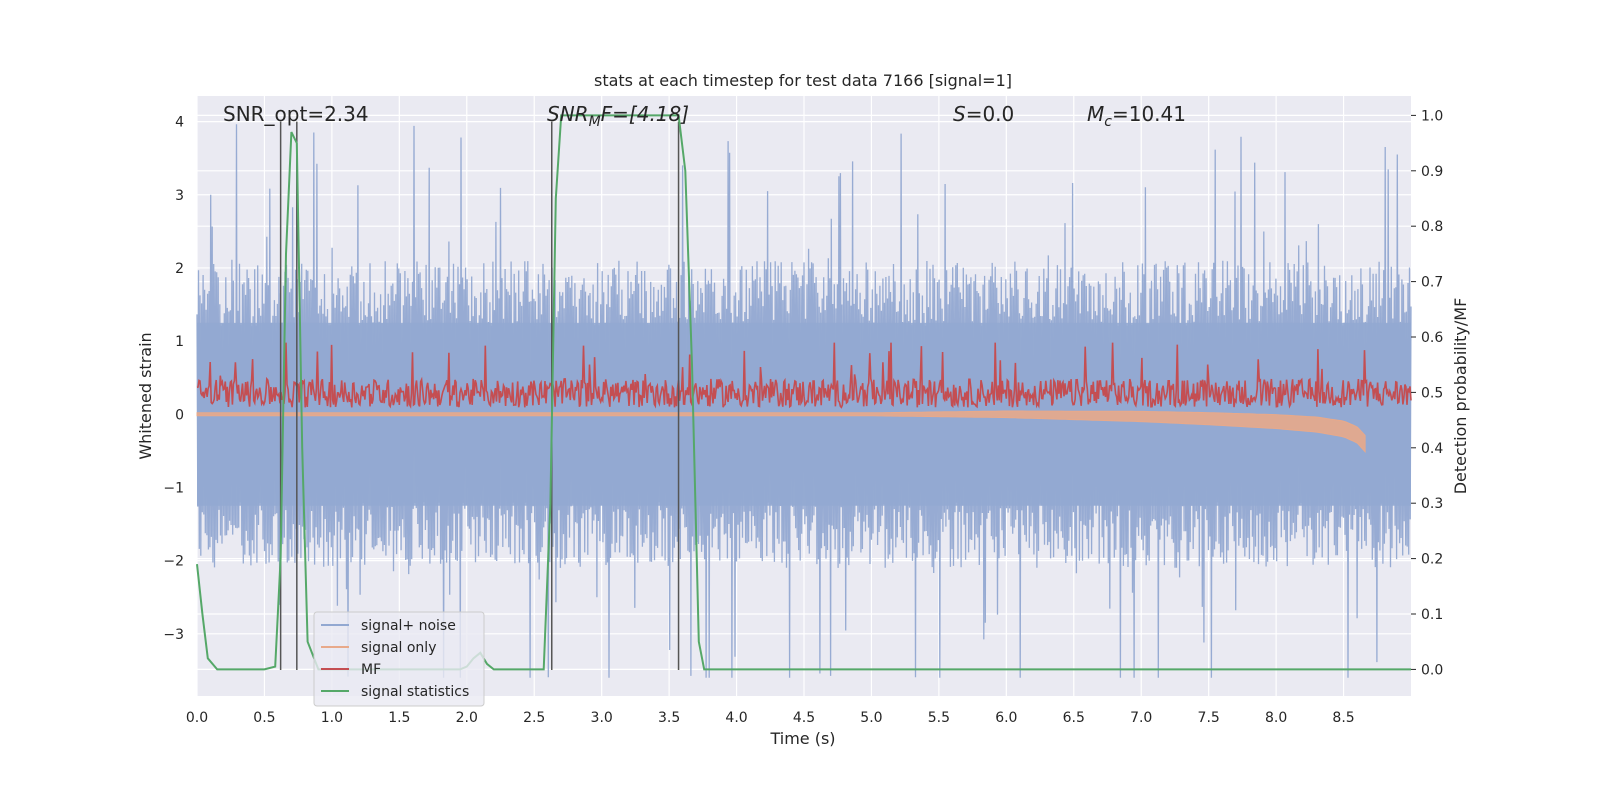 Image resolution: width=1600 pixels, height=800 pixels. I want to click on x-tick-label: 7.0, so click(1141, 718).